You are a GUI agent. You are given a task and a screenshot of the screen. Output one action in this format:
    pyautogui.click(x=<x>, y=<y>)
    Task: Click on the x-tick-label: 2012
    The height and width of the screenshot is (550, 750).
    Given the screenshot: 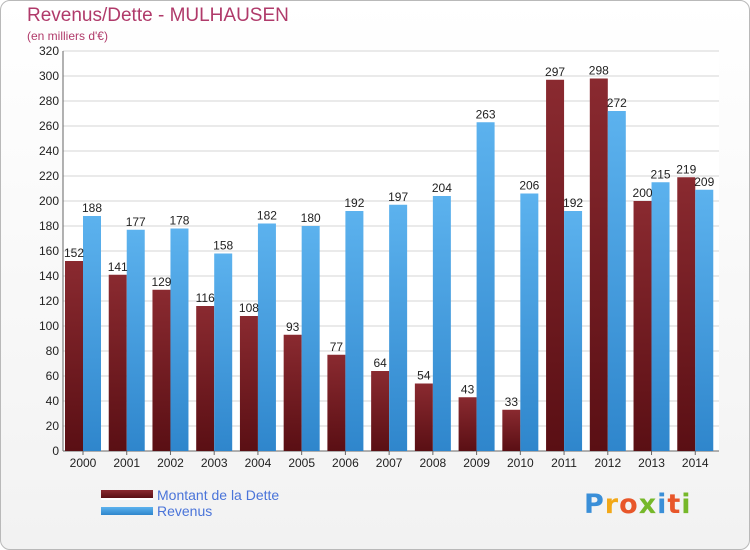 What is the action you would take?
    pyautogui.click(x=607, y=463)
    